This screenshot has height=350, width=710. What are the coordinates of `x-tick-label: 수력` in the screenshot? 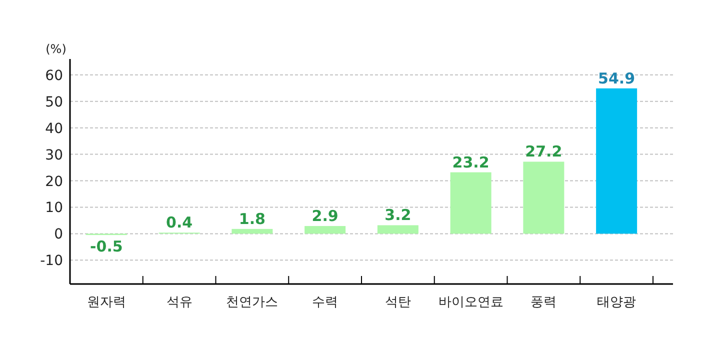 It's located at (325, 302).